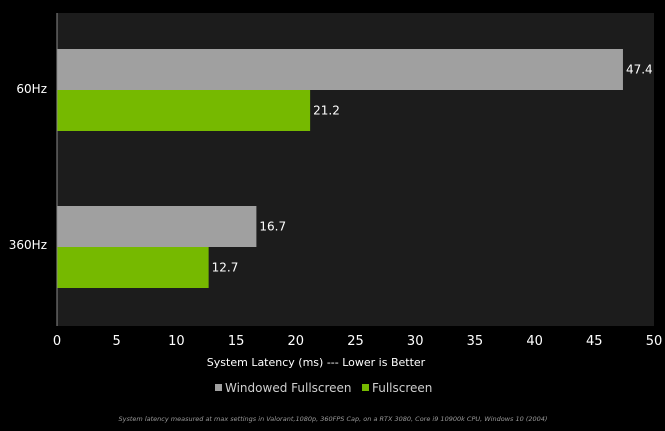 The image size is (665, 431). What do you see at coordinates (272, 227) in the screenshot?
I see `data-label: 16.7` at bounding box center [272, 227].